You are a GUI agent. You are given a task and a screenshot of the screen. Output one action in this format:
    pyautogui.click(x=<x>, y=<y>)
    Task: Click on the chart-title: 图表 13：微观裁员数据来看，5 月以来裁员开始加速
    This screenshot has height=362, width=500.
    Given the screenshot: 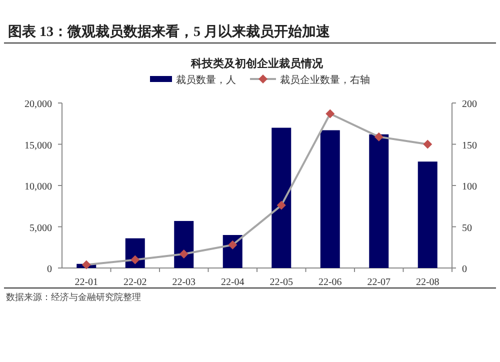 What is the action you would take?
    pyautogui.click(x=169, y=31)
    